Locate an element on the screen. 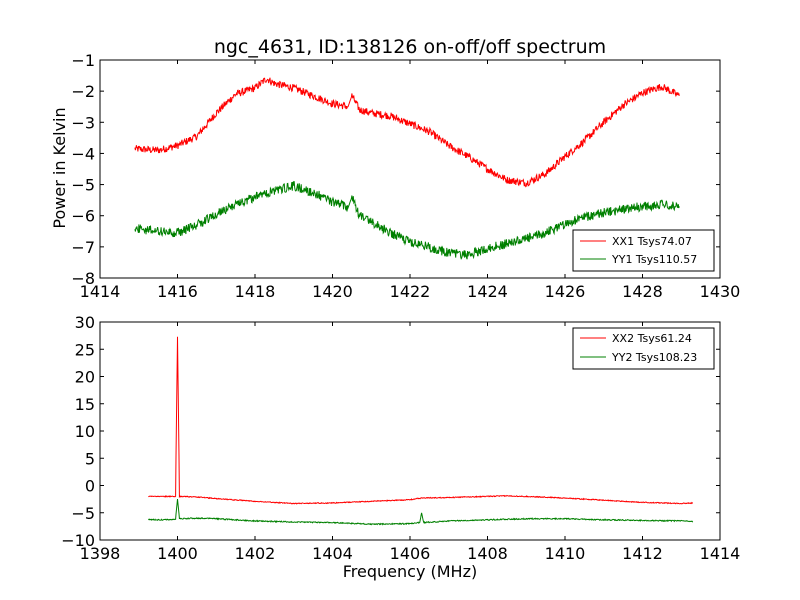 The height and width of the screenshot is (600, 800). bottom-legend-box is located at coordinates (643, 348).